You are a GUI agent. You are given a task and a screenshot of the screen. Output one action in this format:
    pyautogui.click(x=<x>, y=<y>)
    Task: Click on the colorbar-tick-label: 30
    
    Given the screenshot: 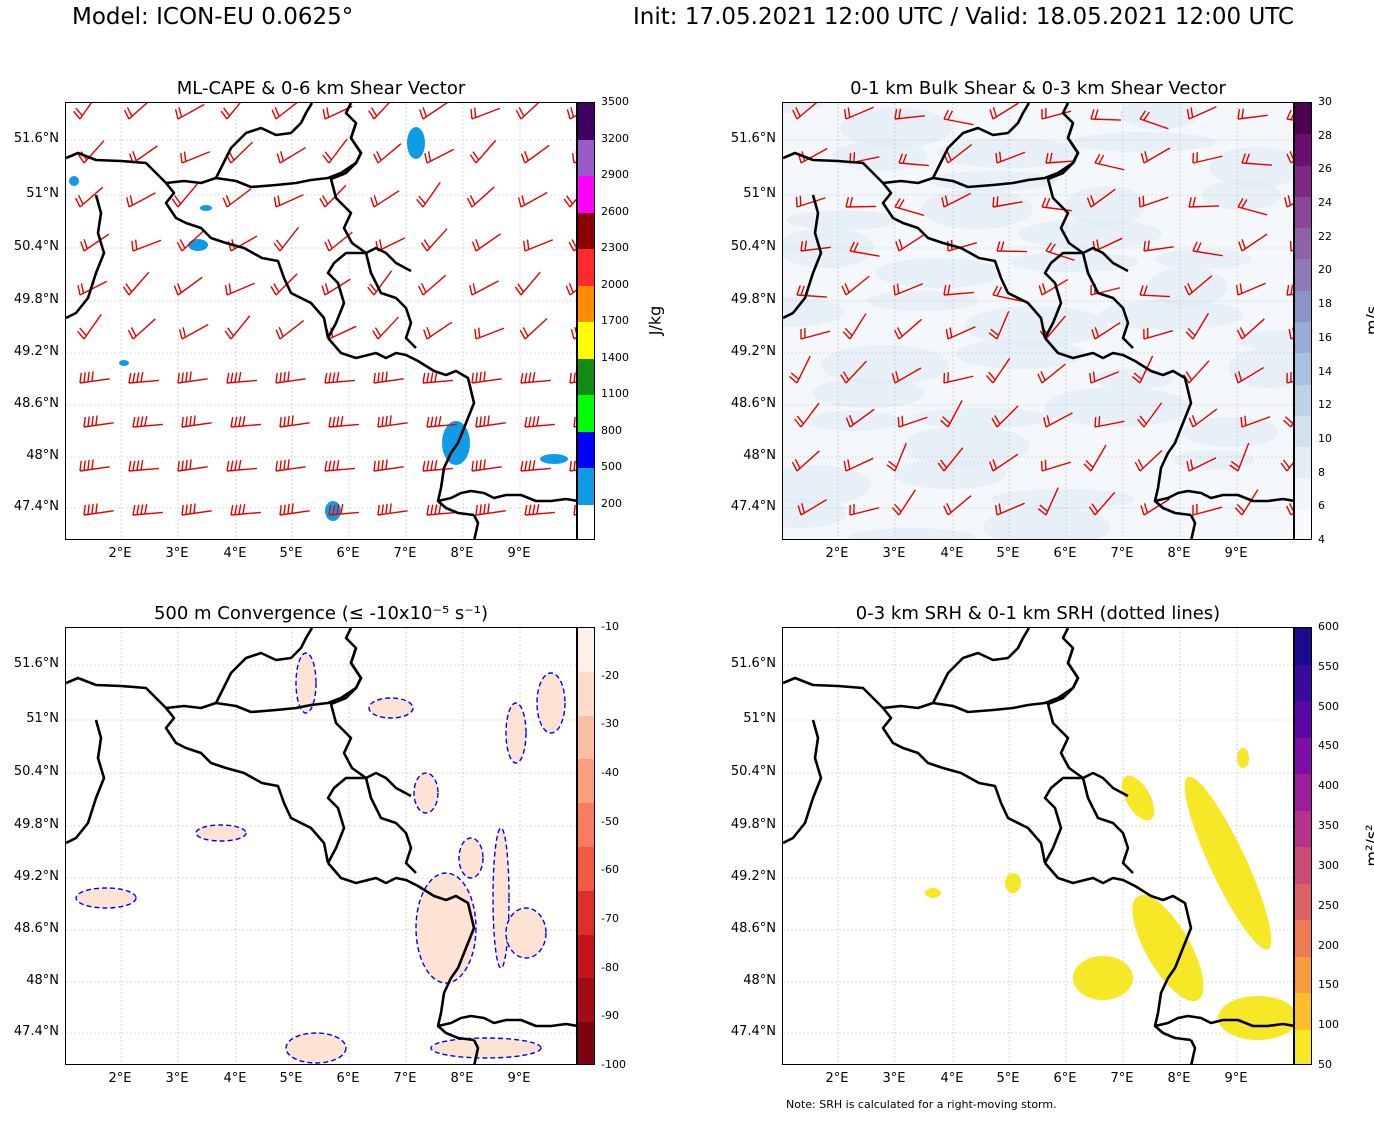 What is the action you would take?
    pyautogui.click(x=1325, y=101)
    